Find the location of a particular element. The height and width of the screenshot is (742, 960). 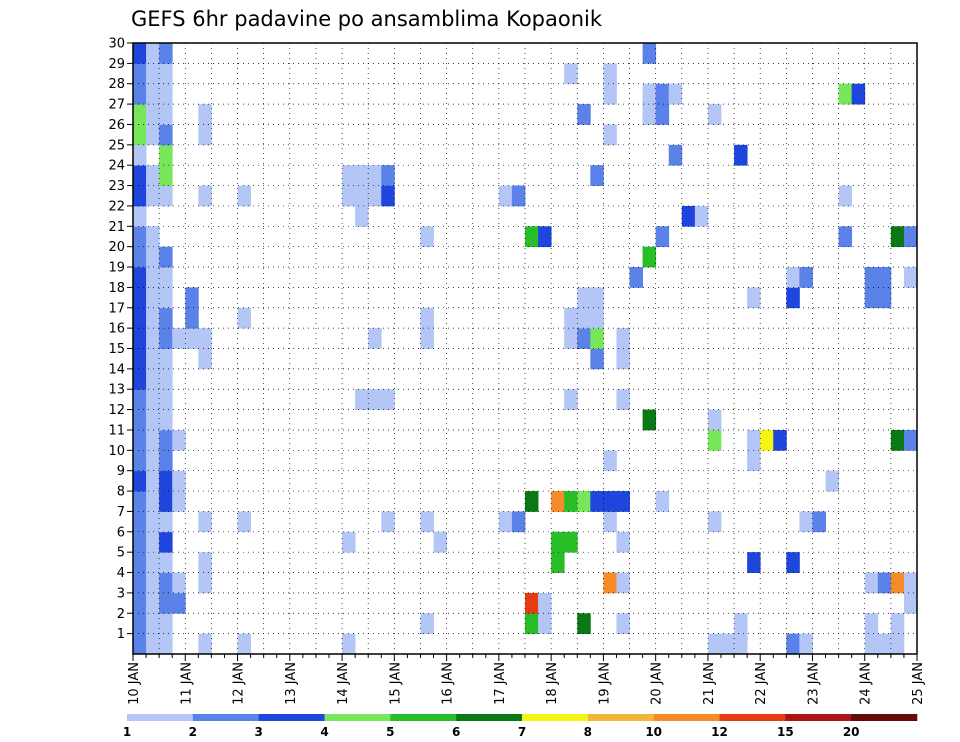

y-tick-label: 23 is located at coordinates (116, 186).